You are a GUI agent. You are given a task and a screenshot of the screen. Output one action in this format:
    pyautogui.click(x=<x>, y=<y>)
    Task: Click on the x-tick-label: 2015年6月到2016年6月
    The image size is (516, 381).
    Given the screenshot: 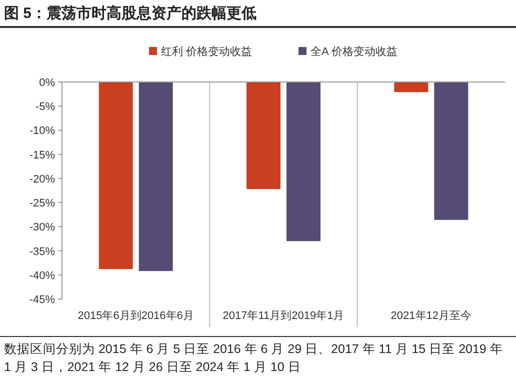 What is the action you would take?
    pyautogui.click(x=136, y=316)
    